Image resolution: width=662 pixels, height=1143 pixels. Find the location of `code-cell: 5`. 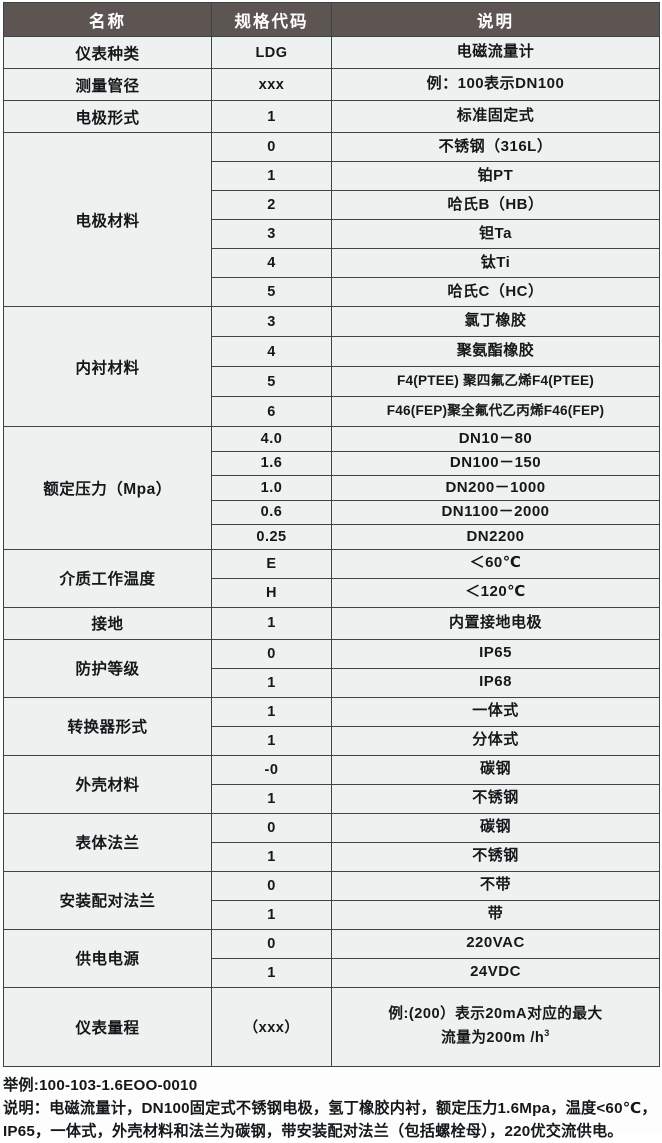

code-cell: 5 is located at coordinates (271, 292).